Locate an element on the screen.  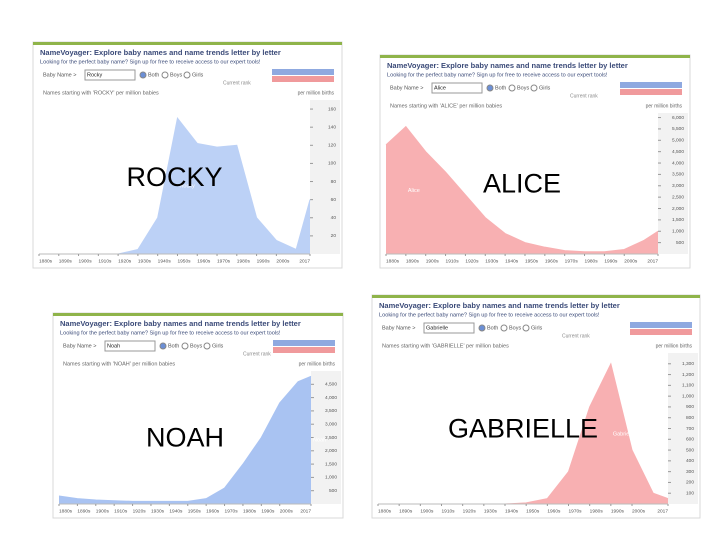
x-tick-label: 1940s is located at coordinates (512, 511).